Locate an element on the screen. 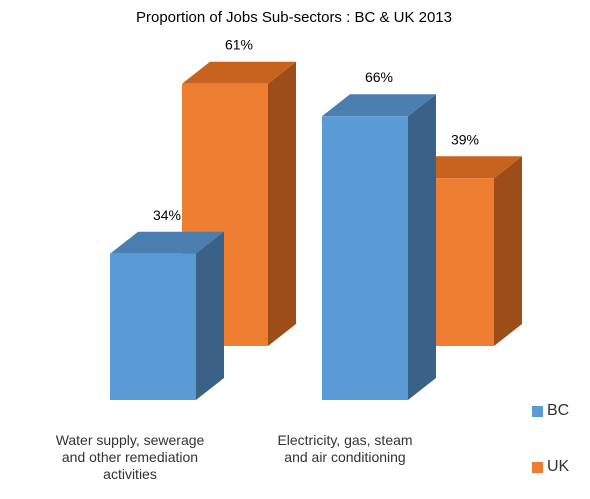 The image size is (590, 499). bar-bc-electricity is located at coordinates (379, 247).